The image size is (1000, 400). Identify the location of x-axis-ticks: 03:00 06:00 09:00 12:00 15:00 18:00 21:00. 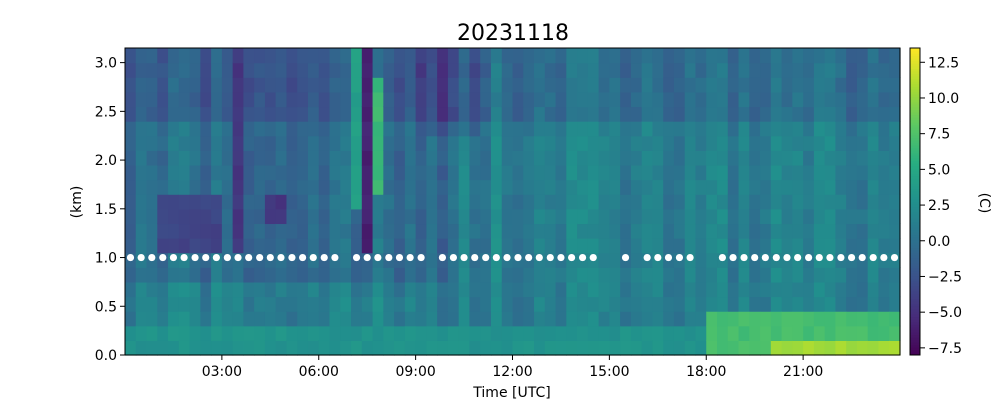
(512, 367).